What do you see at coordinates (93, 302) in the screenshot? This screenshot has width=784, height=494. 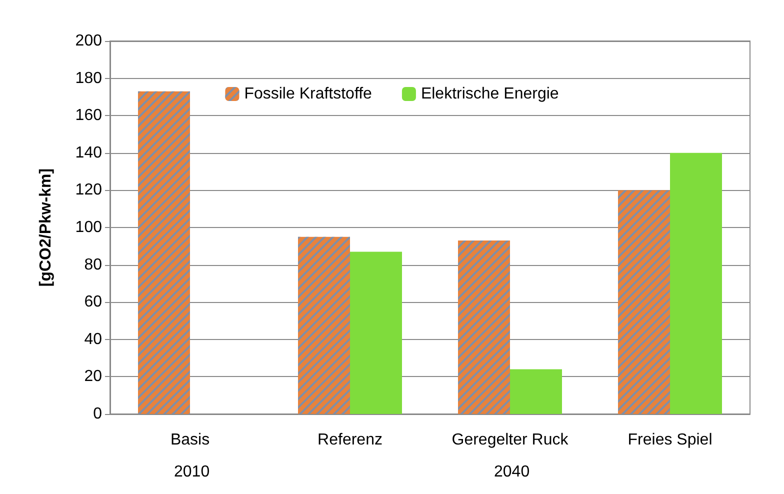 I see `y-tick-label: 60` at bounding box center [93, 302].